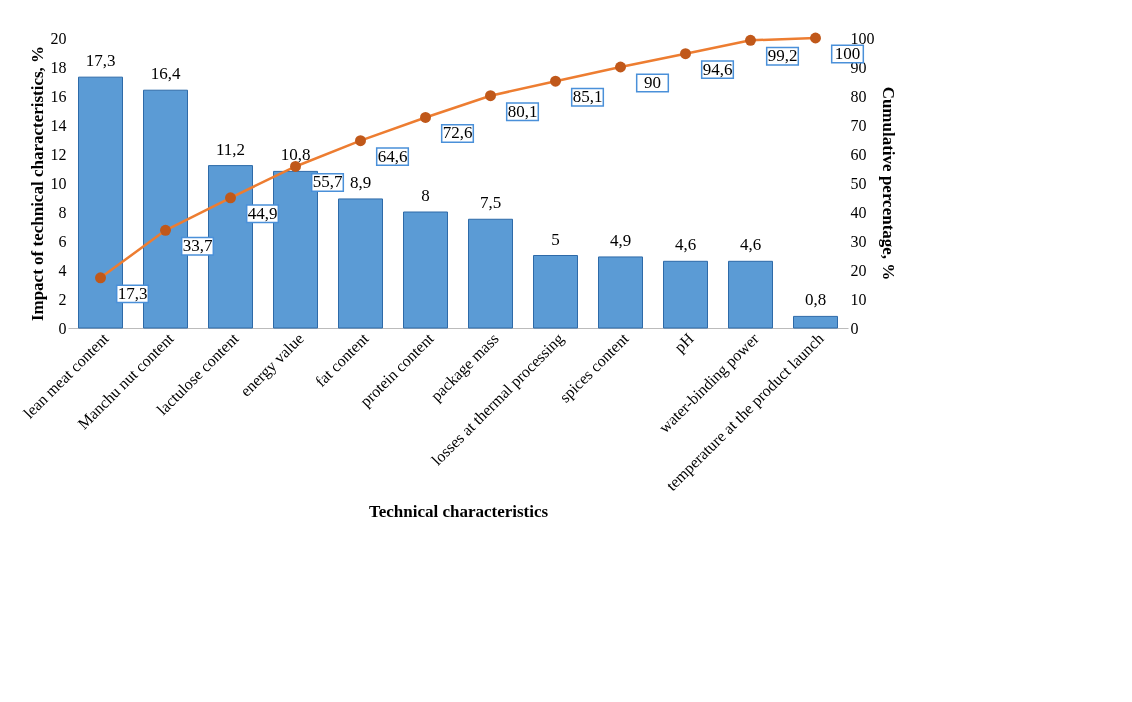 This screenshot has width=1132, height=702. Describe the element at coordinates (555, 239) in the screenshot. I see `data-label: 5` at that location.